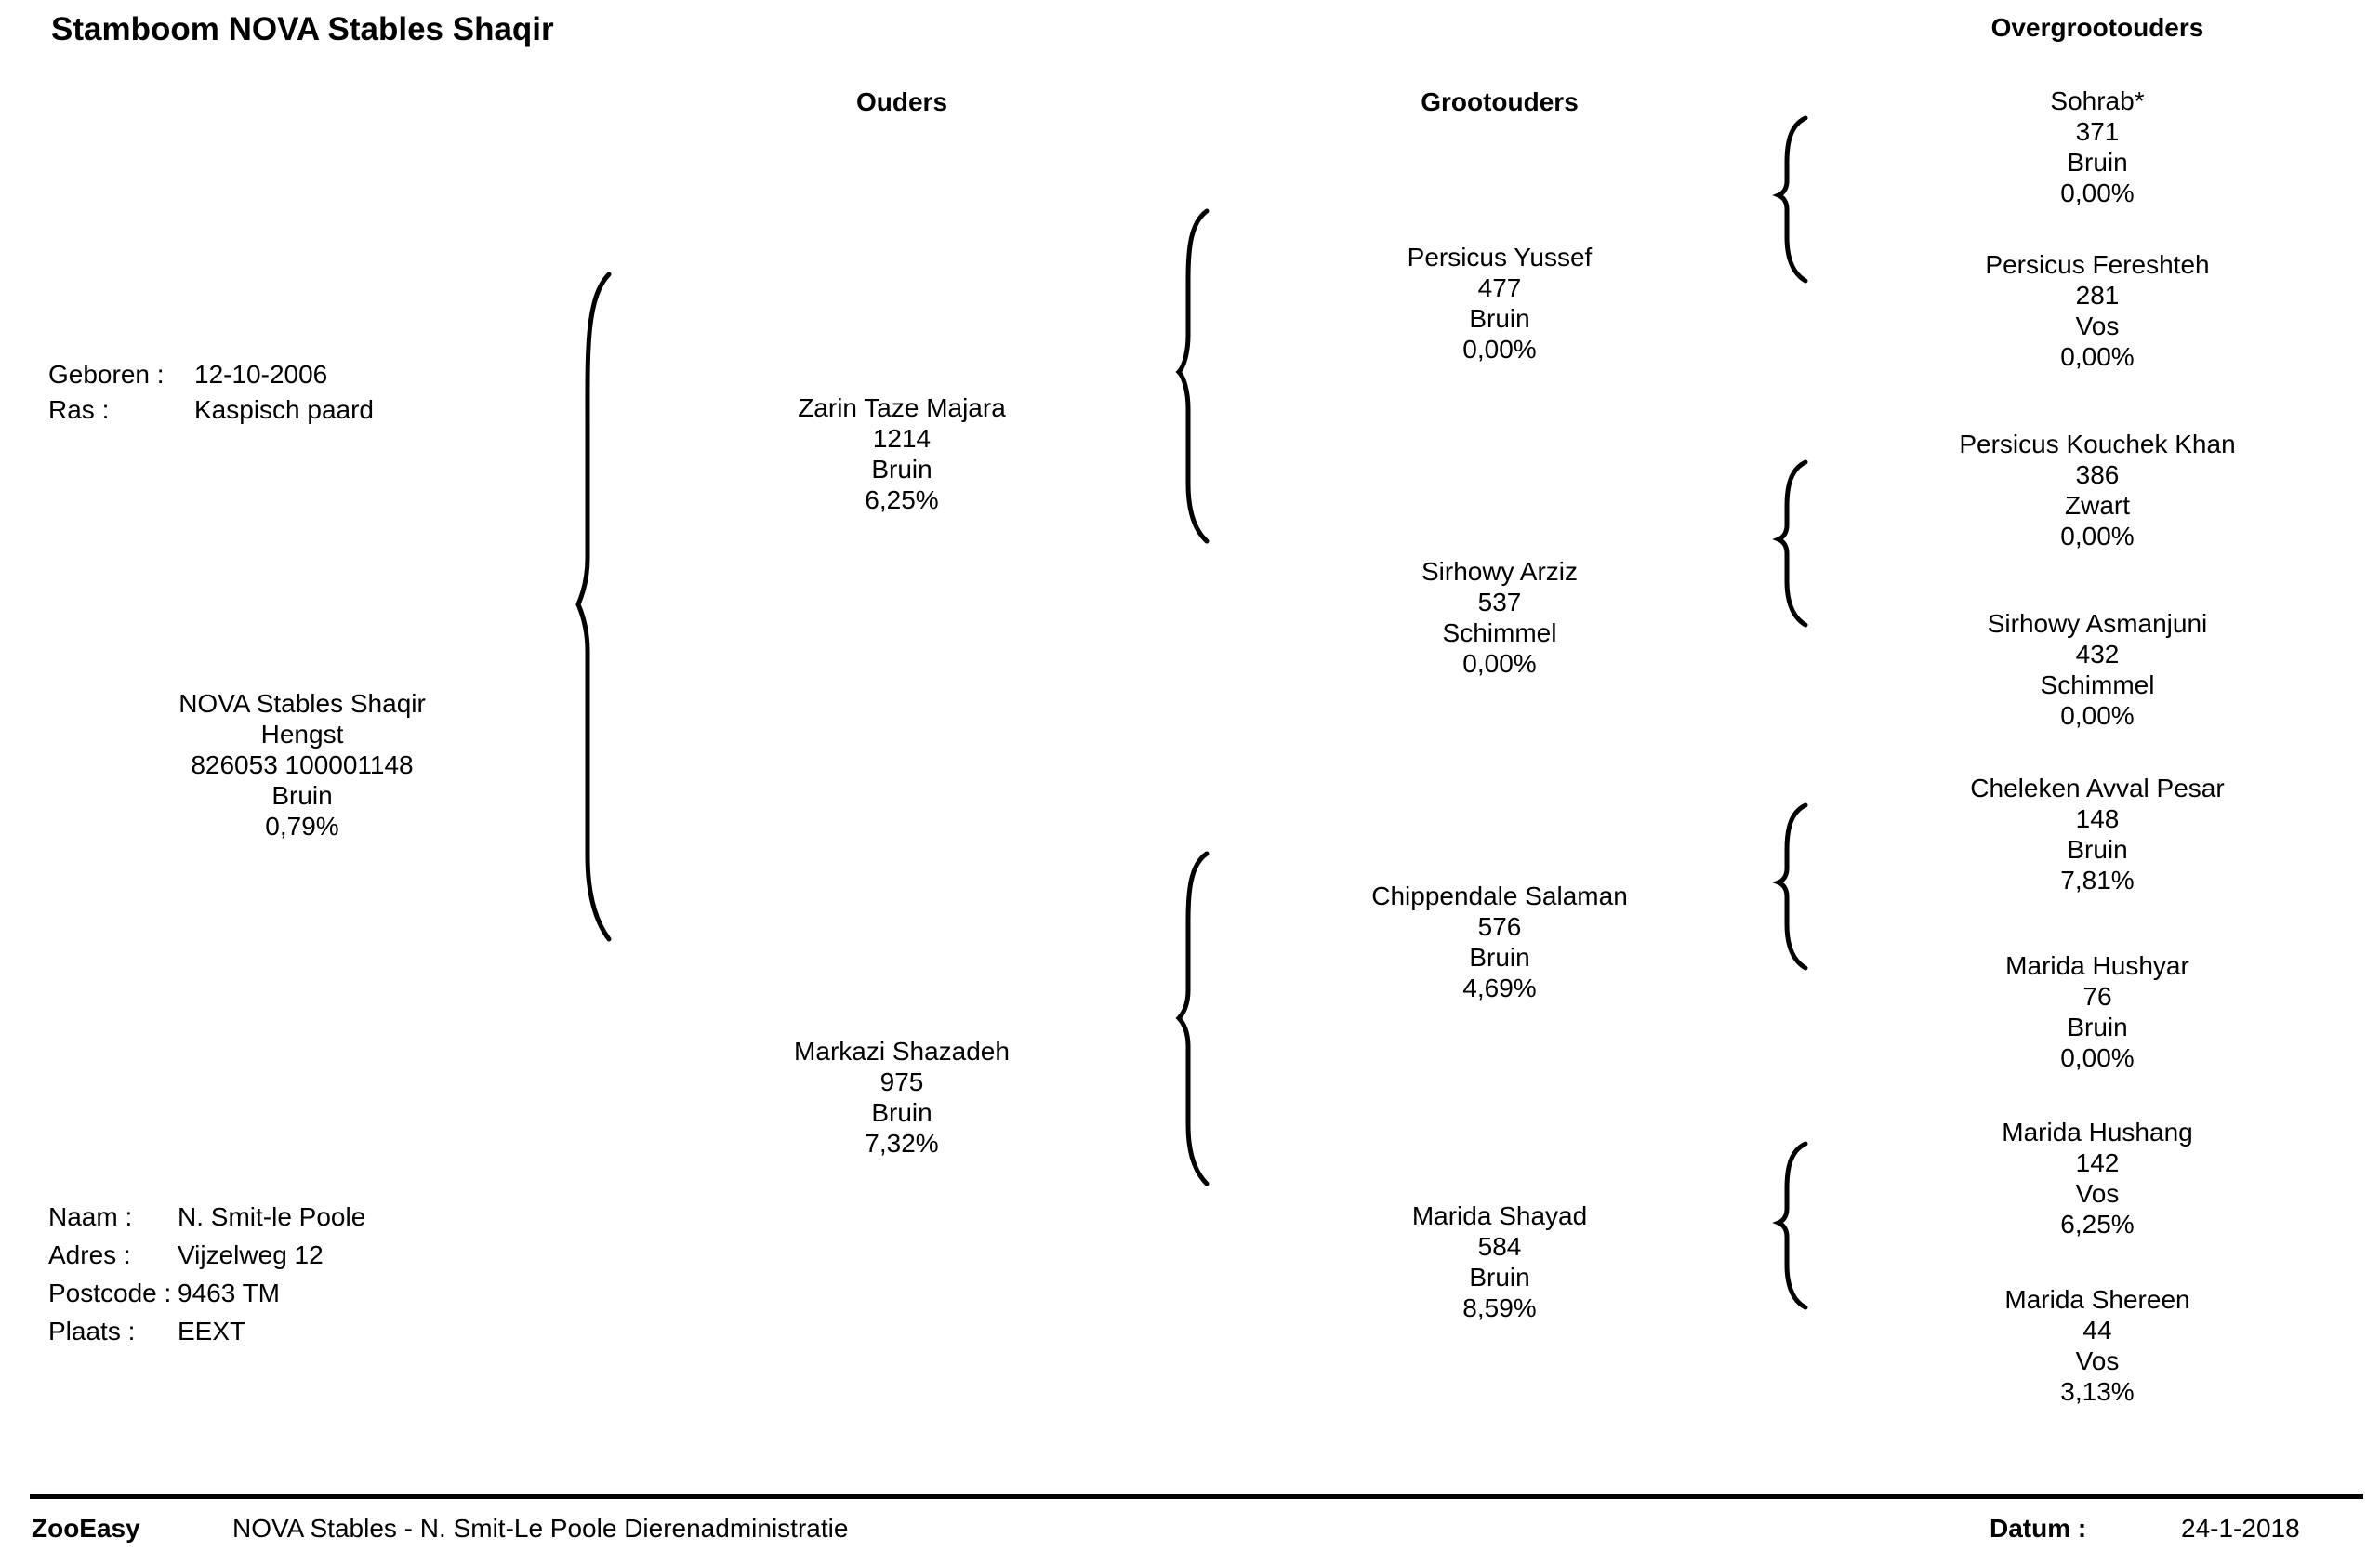 The image size is (2380, 1551). Describe the element at coordinates (1500, 257) in the screenshot. I see `animal-name: Persicus Yussef` at that location.